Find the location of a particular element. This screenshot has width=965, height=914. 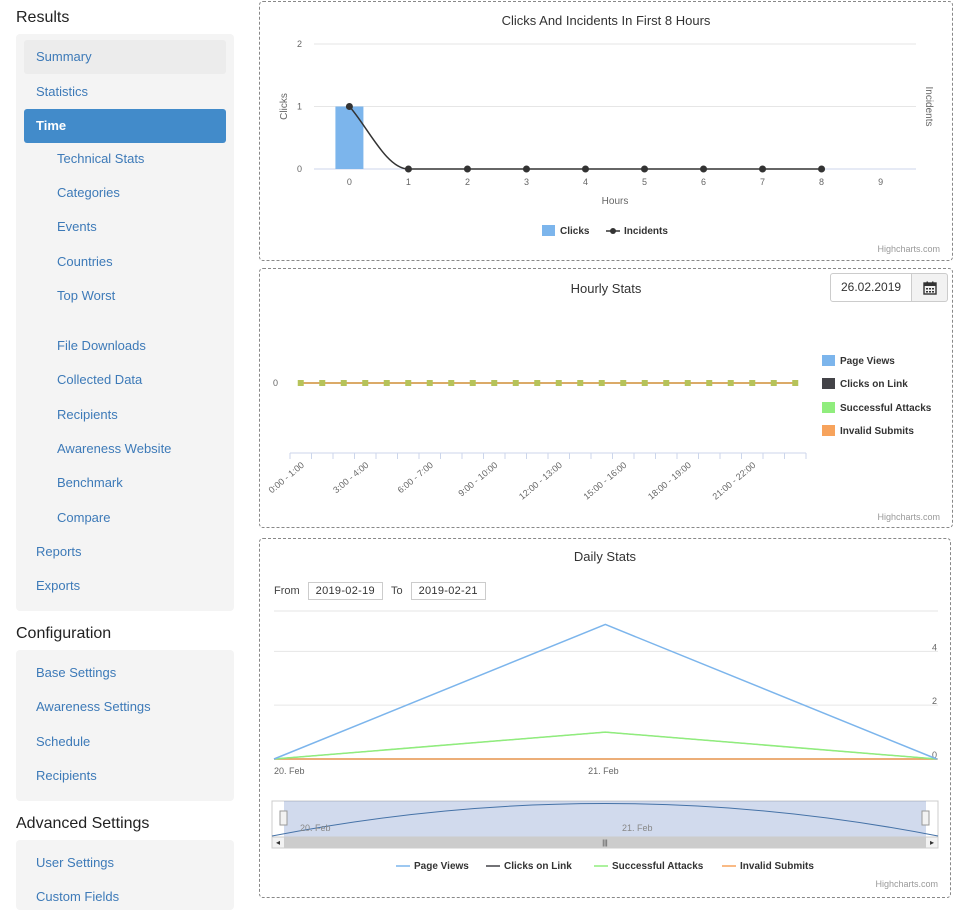

legend-label-incidents: Incidents is located at coordinates (646, 231).